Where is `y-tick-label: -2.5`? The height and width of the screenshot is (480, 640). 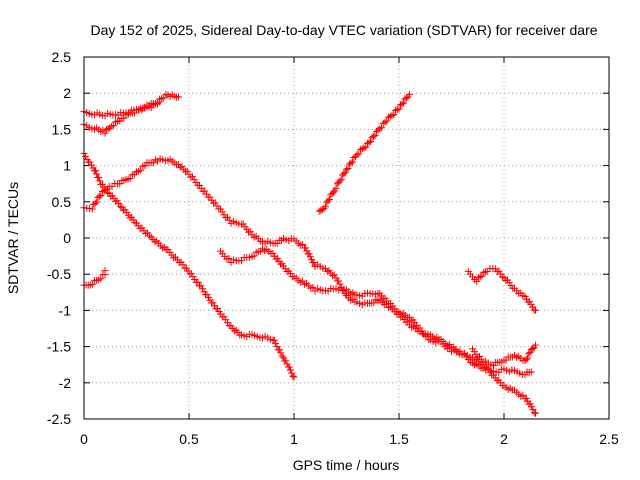
y-tick-label: -2.5 is located at coordinates (59, 419).